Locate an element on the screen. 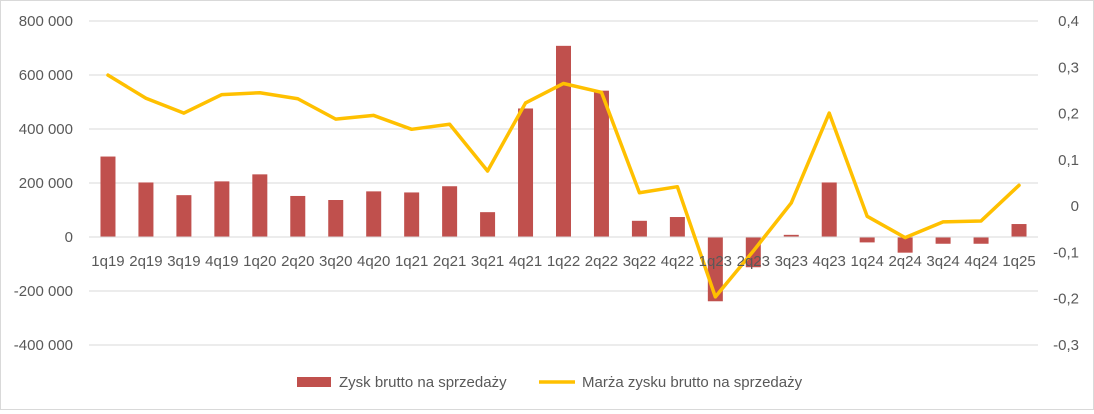 The image size is (1094, 414). right-tick-label: 0,2 is located at coordinates (1068, 114).